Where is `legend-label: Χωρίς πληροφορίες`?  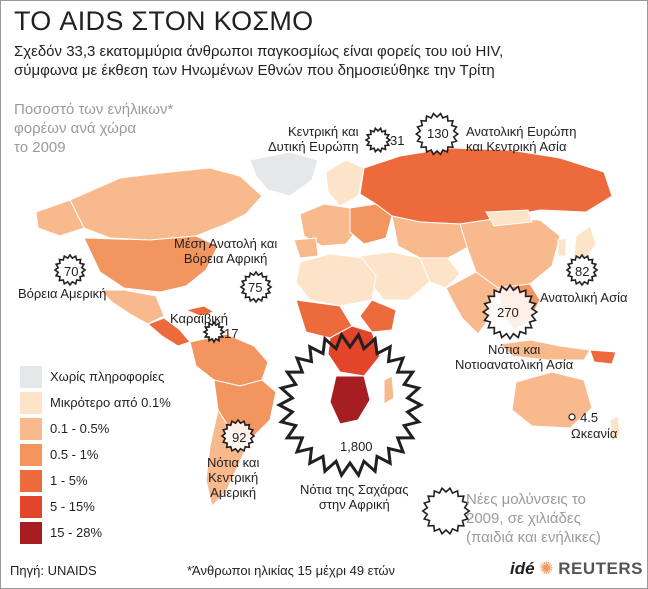
legend-label: Χωρίς πληροφορίες is located at coordinates (107, 376).